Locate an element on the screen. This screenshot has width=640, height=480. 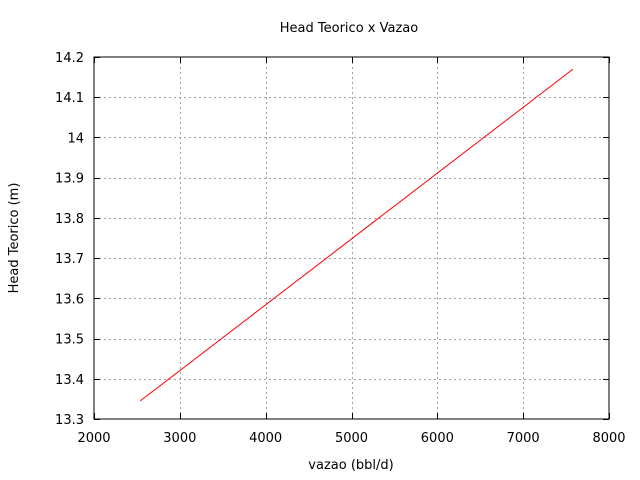
y-tick-label: 13.7 is located at coordinates (69, 259).